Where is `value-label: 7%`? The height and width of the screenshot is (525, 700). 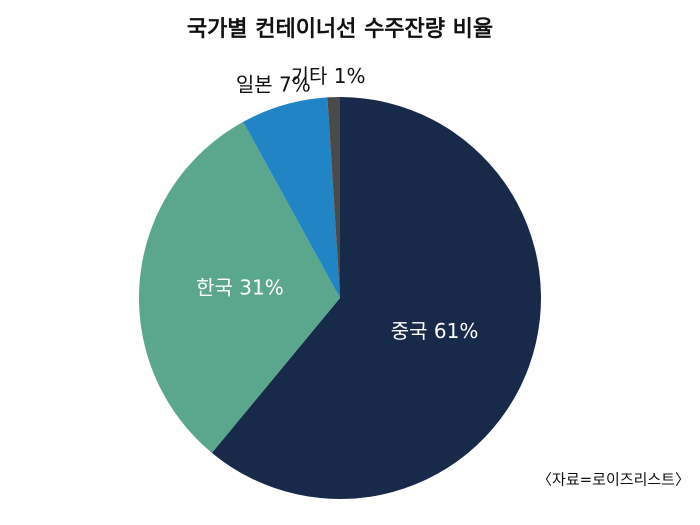 value-label: 7% is located at coordinates (295, 84).